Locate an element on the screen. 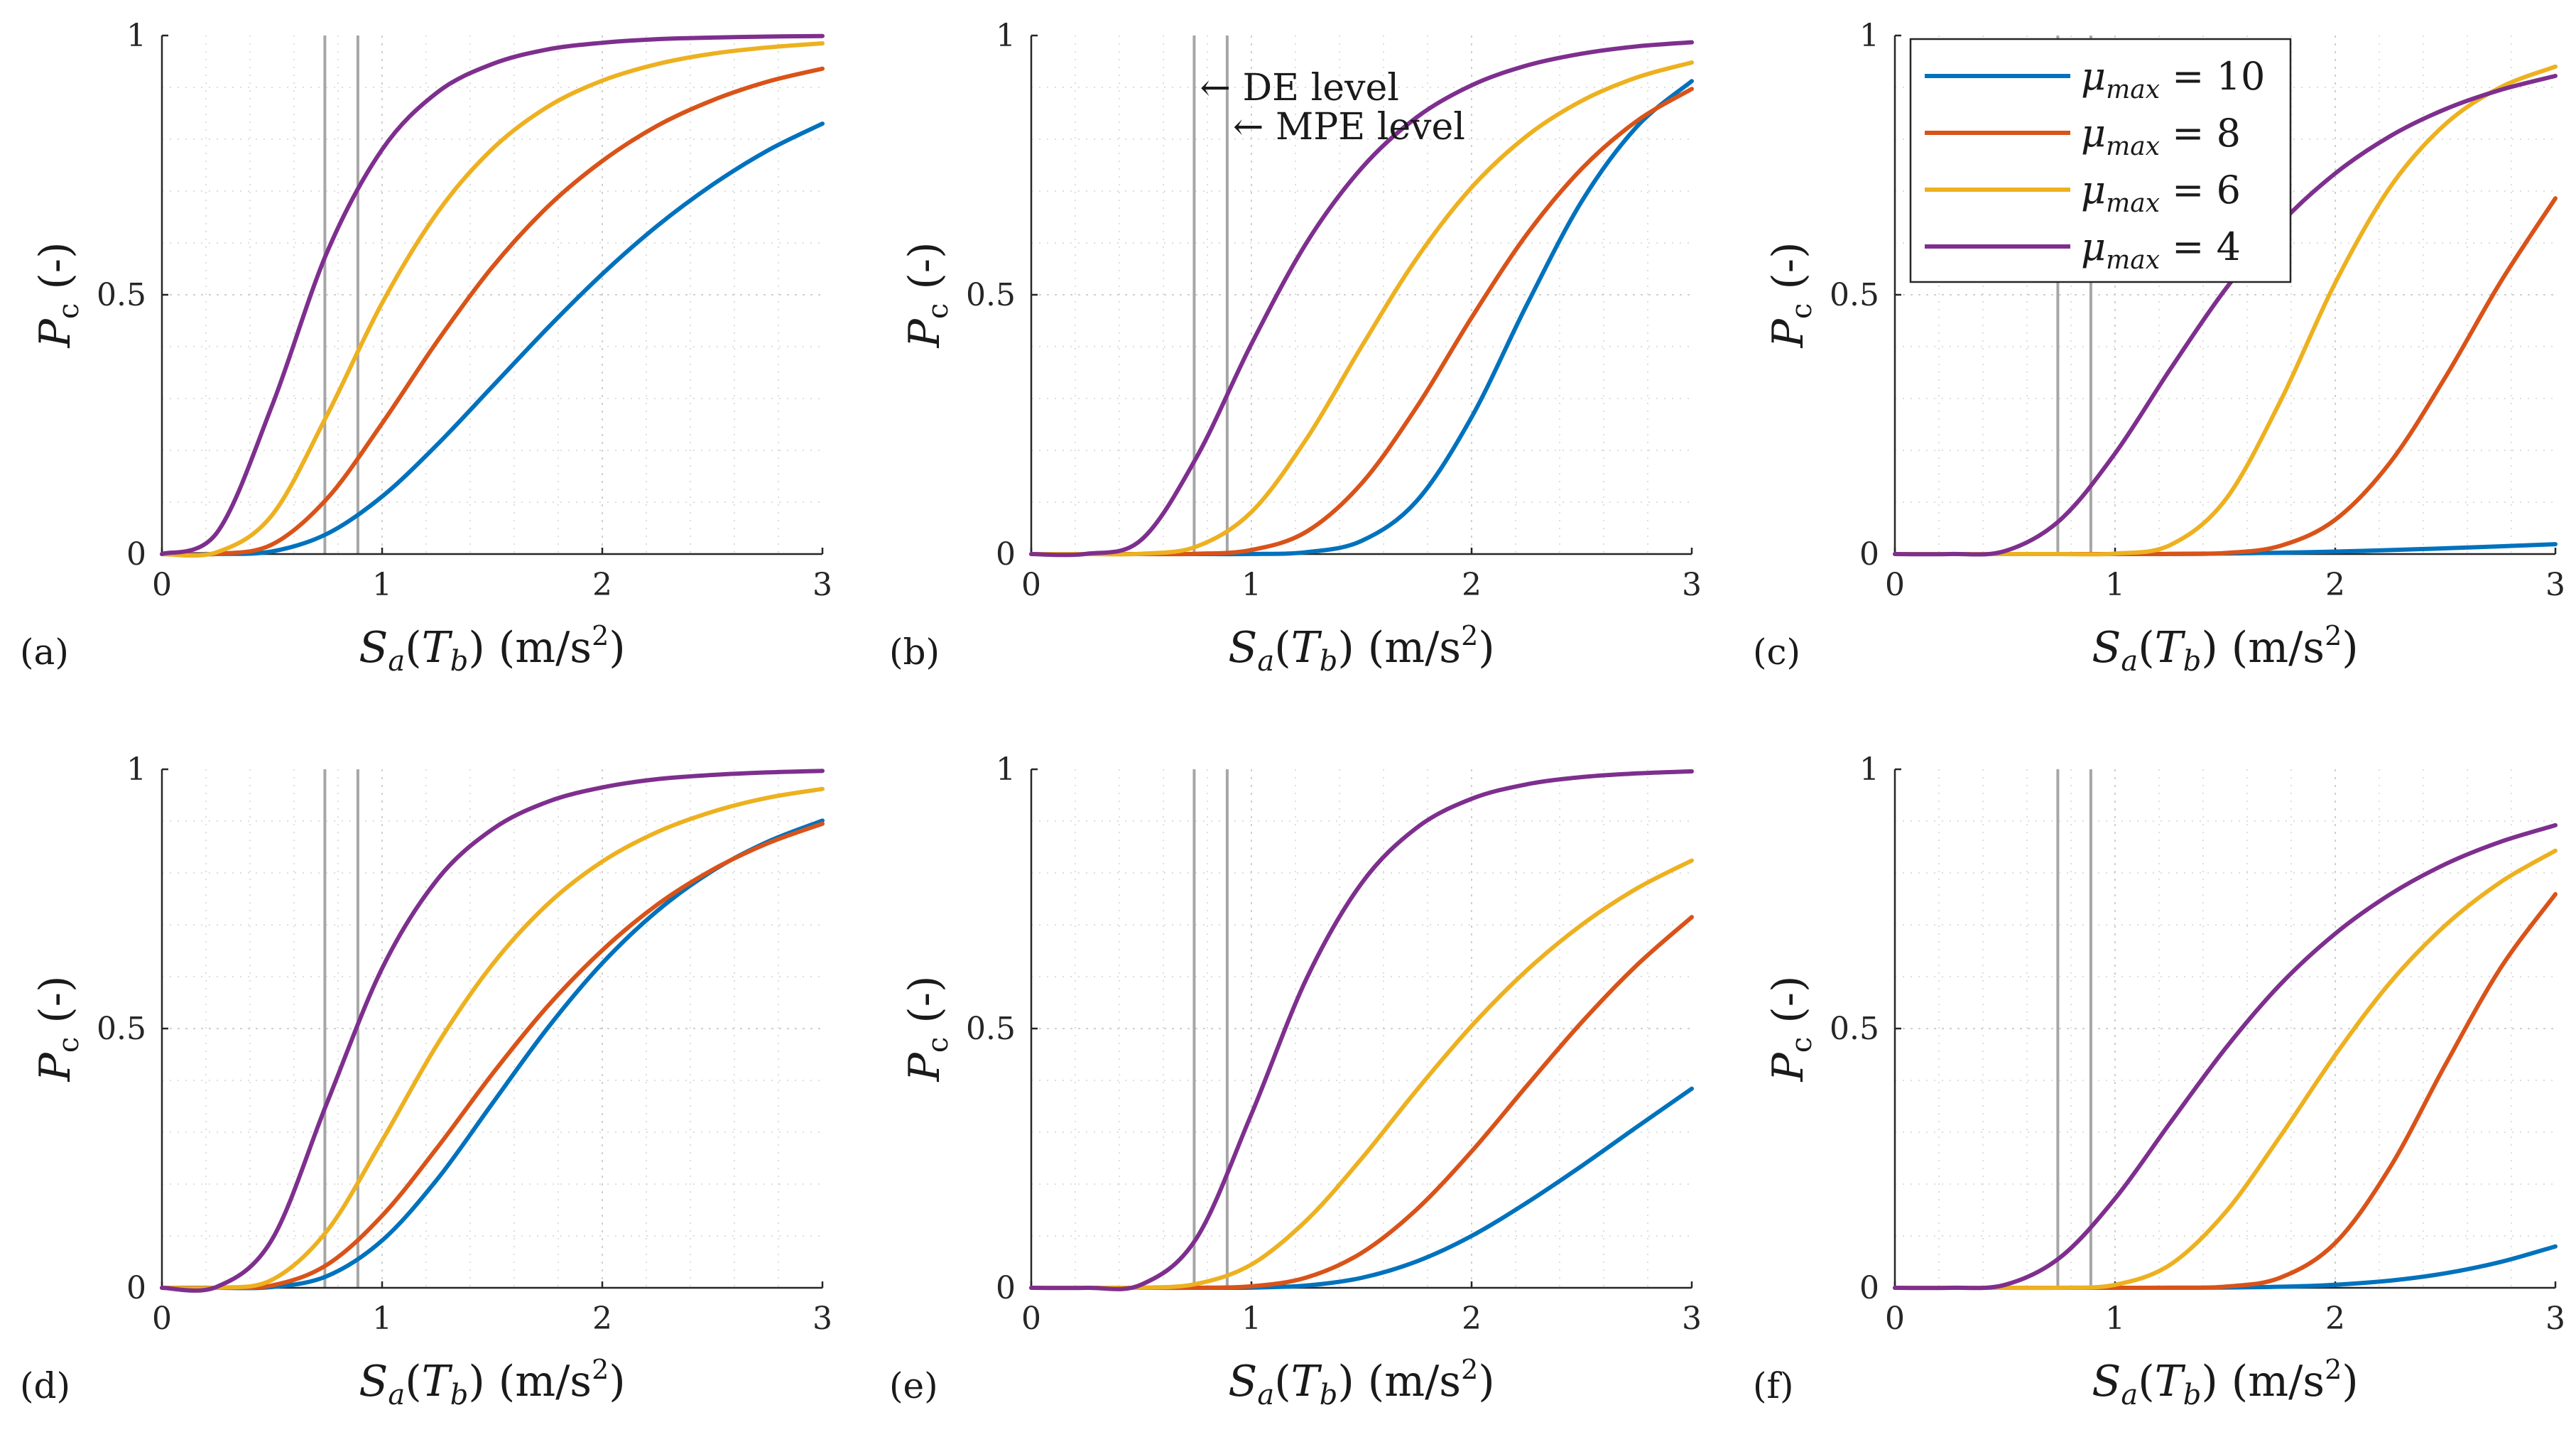 The image size is (2576, 1432). panel-b: 0 1 2 3 0 0.5 1 Pc (-) Sa(Tb) (m/s2) (b) is located at coordinates (1296, 348).